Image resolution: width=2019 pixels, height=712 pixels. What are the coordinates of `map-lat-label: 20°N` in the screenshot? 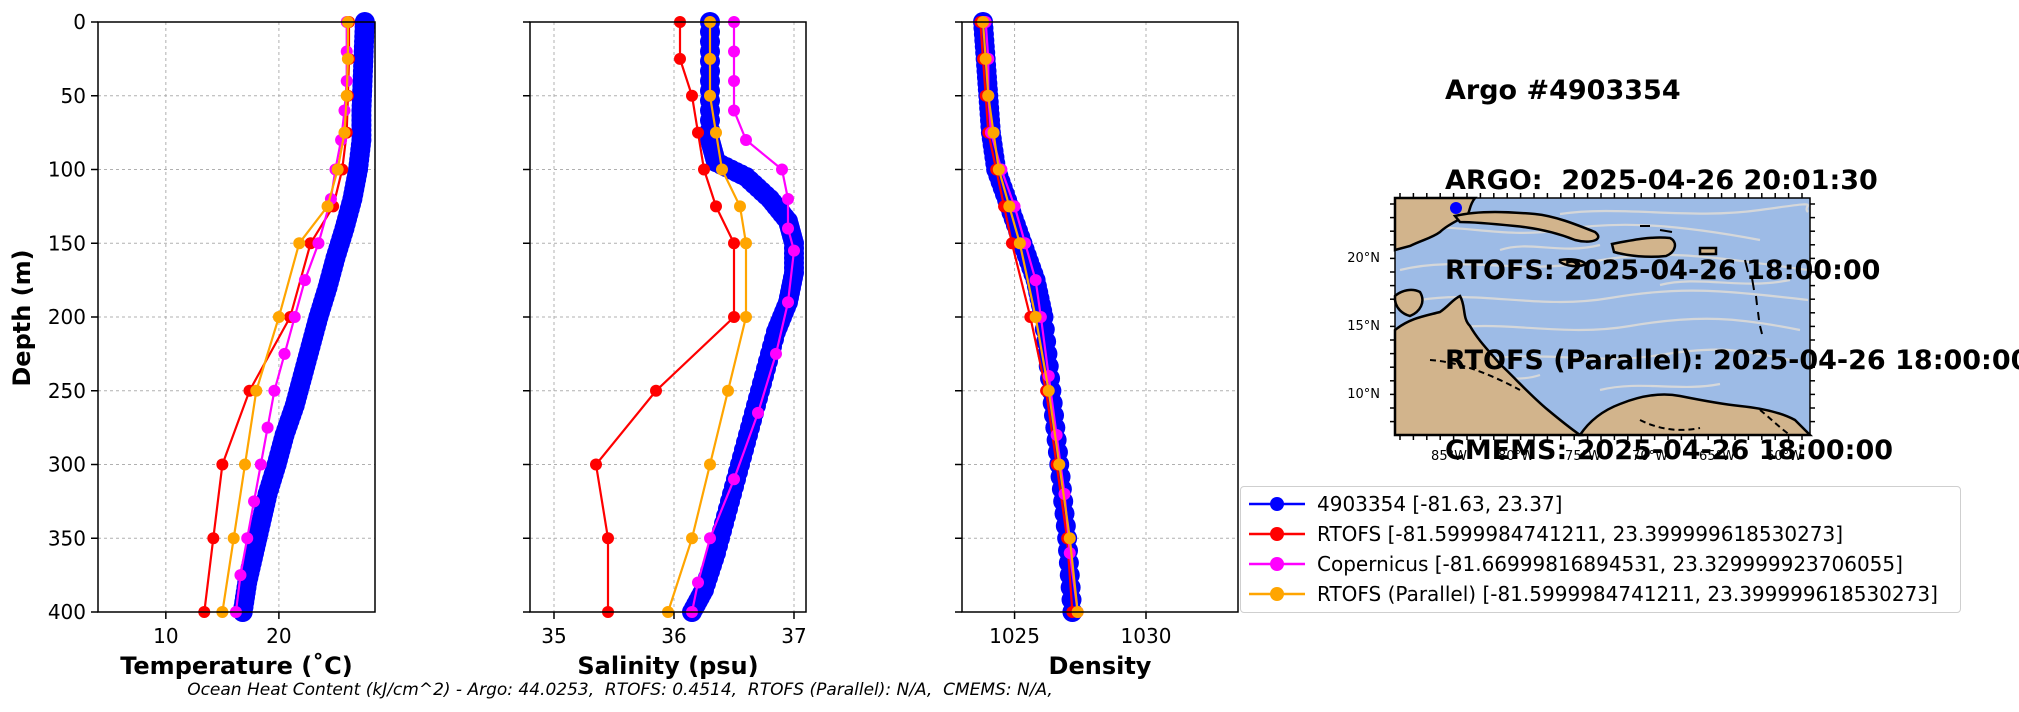 It's located at (1363, 258).